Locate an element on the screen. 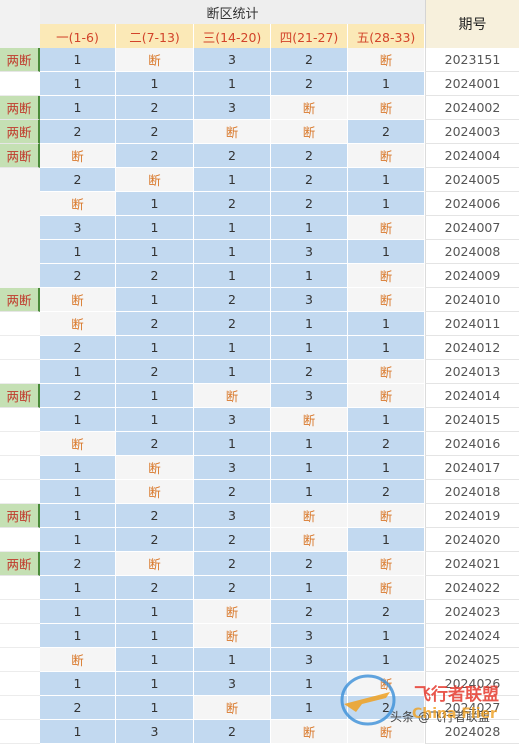 This screenshot has height=744, width=519. table-row: 2 1 1 1 1 2024012 is located at coordinates (259, 348).